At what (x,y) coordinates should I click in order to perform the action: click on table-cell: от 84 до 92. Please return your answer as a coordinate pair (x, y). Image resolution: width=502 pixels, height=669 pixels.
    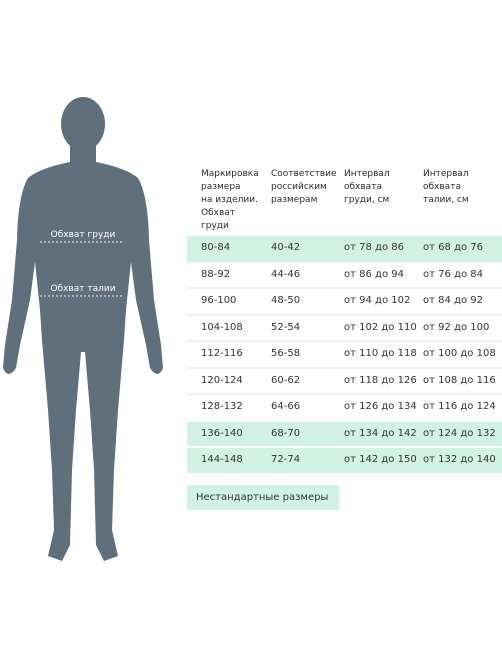
    Looking at the image, I should click on (453, 300).